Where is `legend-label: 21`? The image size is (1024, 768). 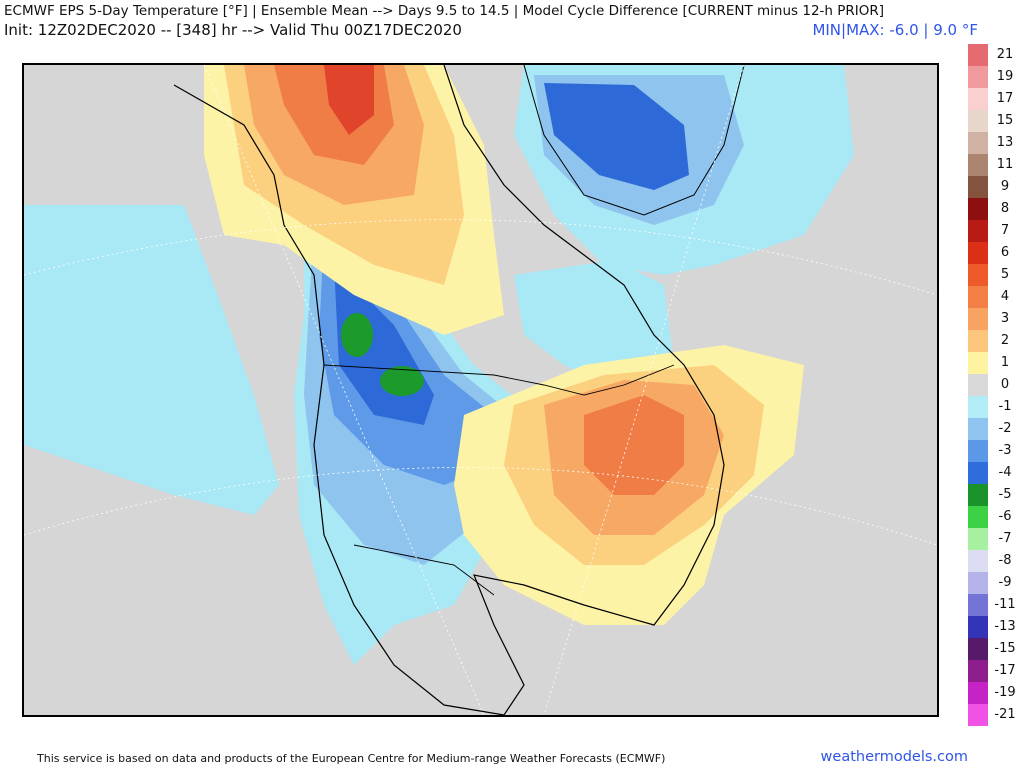
legend-label: 21 is located at coordinates (1005, 54).